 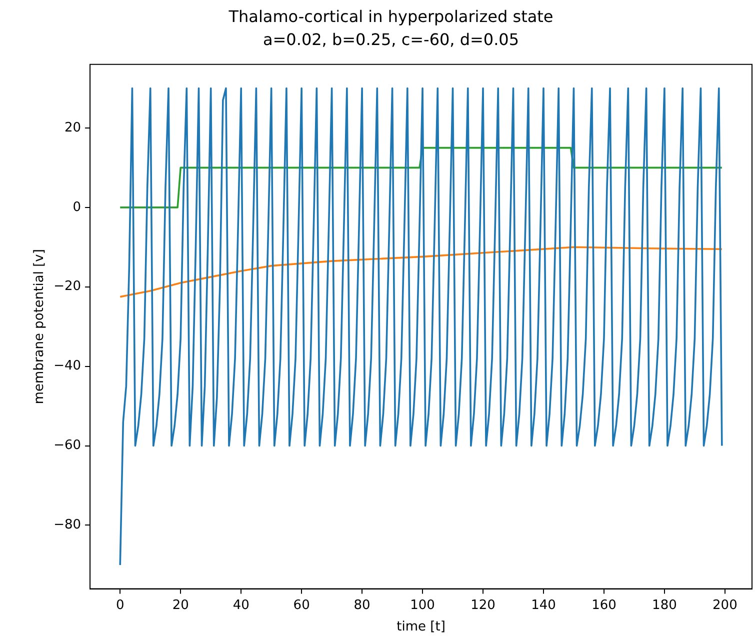 What do you see at coordinates (120, 605) in the screenshot?
I see `x-tick-label: 0` at bounding box center [120, 605].